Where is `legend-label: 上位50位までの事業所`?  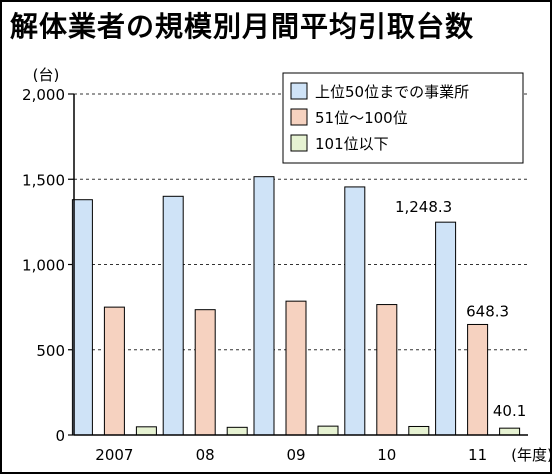 legend-label: 上位50位までの事業所 is located at coordinates (392, 92).